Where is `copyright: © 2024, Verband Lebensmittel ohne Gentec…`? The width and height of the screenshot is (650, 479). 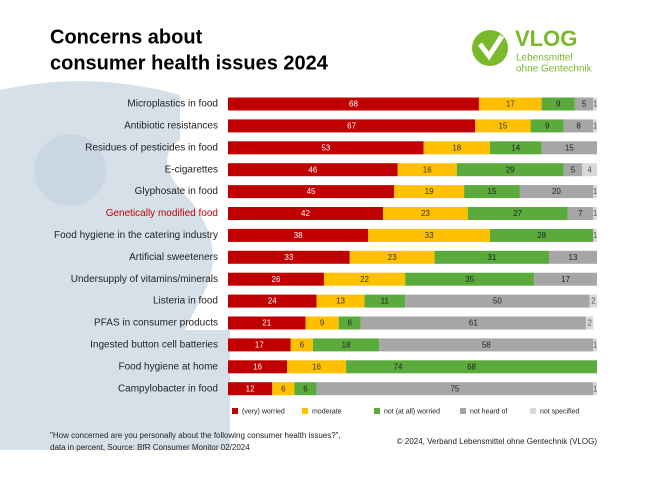 copyright: © 2024, Verband Lebensmittel ohne Gentec… is located at coordinates (497, 441).